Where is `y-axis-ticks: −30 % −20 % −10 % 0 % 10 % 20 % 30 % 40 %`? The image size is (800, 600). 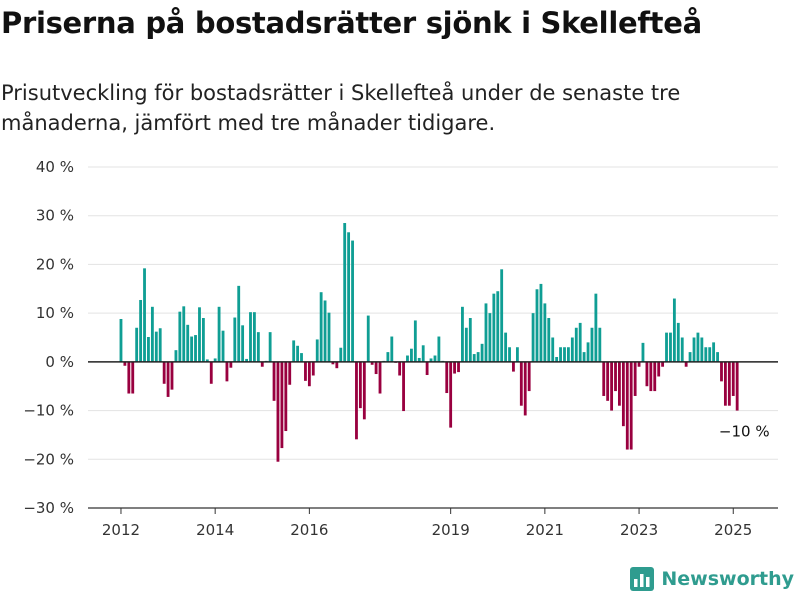 y-axis-ticks: −30 % −20 % −10 % 0 % 10 % 20 % 30 % 40 % is located at coordinates (48, 337).